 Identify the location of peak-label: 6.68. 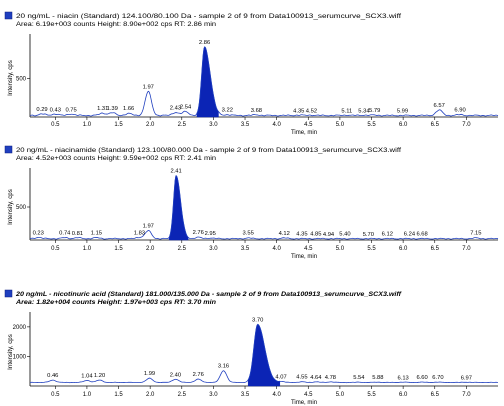
(421, 234).